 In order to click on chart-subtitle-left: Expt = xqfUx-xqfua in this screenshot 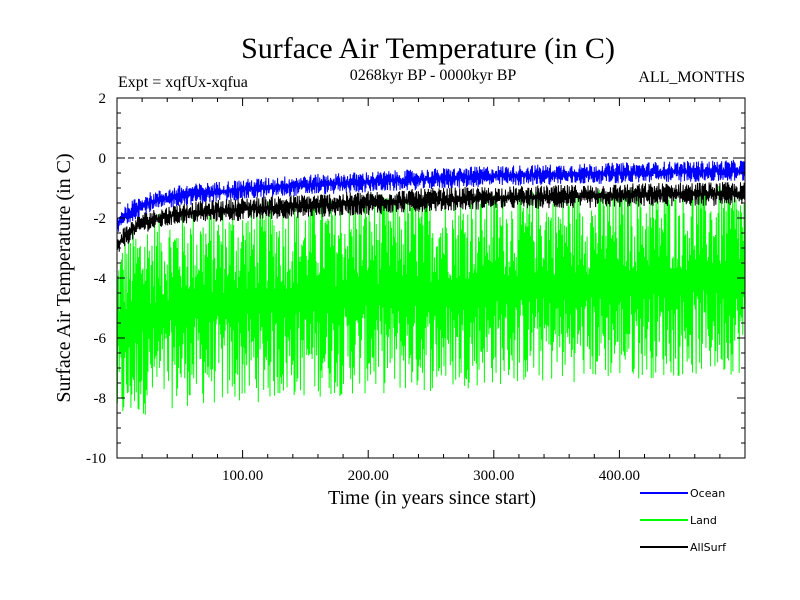, I will do `click(183, 82)`.